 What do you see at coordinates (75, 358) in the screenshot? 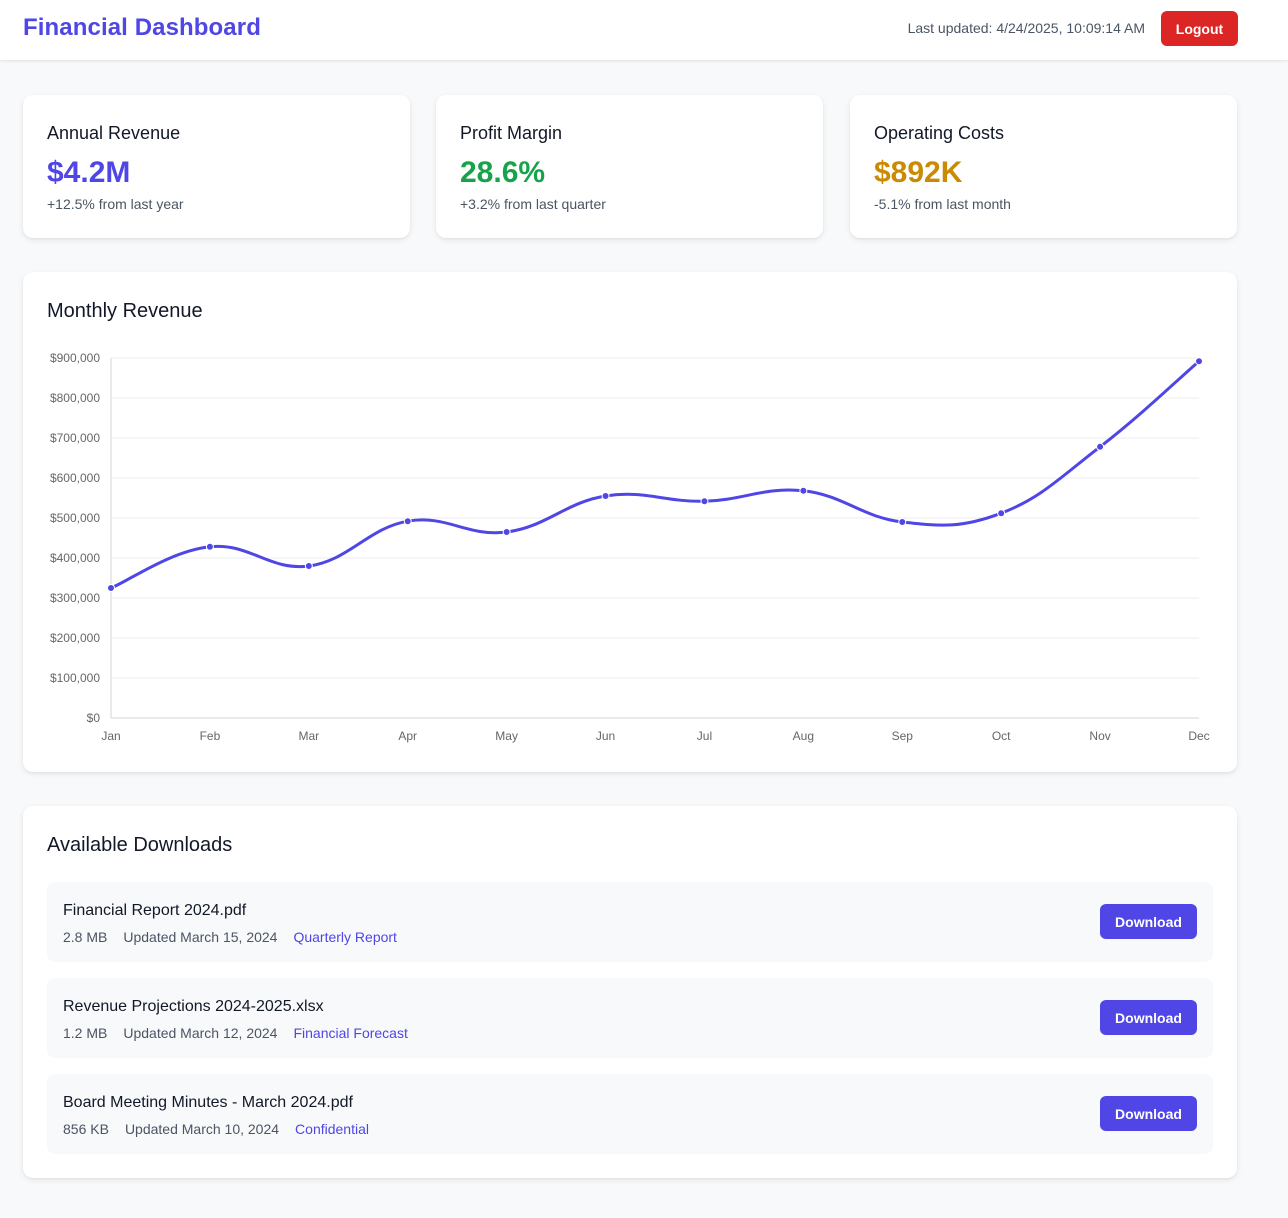
I see `y-tick-label: $900,000` at bounding box center [75, 358].